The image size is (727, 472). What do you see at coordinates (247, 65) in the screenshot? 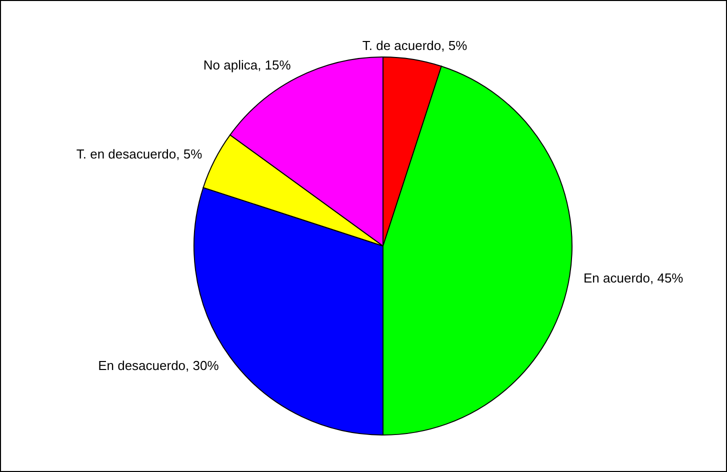
I see `slice-label: No aplica, 15%` at bounding box center [247, 65].